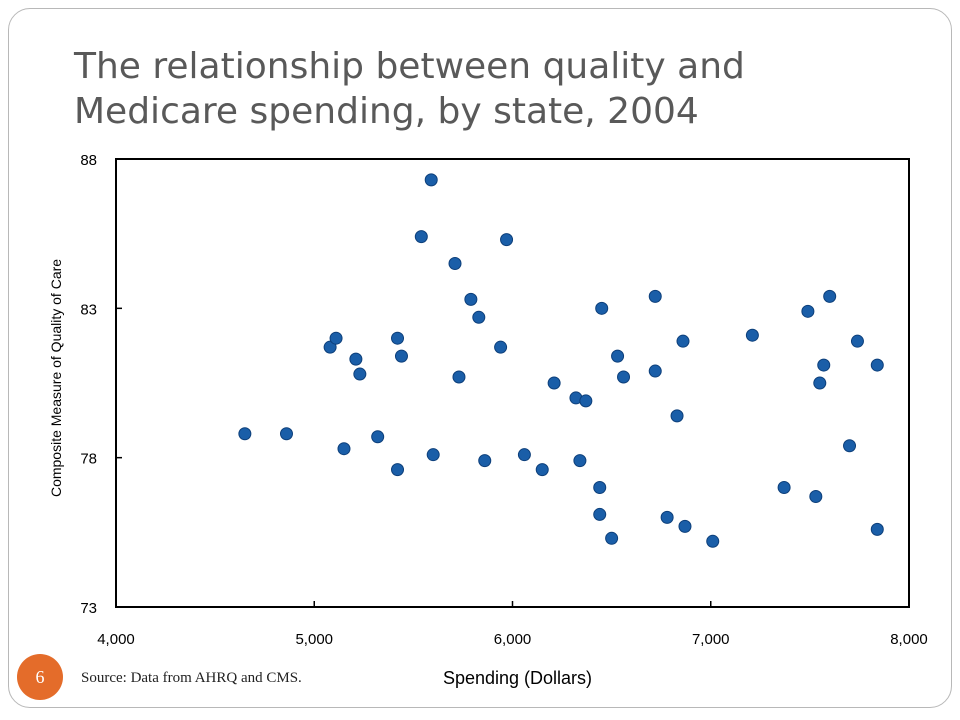 Image resolution: width=960 pixels, height=720 pixels. I want to click on source-note: Source: Data from AHRQ and CMS., so click(191, 678).